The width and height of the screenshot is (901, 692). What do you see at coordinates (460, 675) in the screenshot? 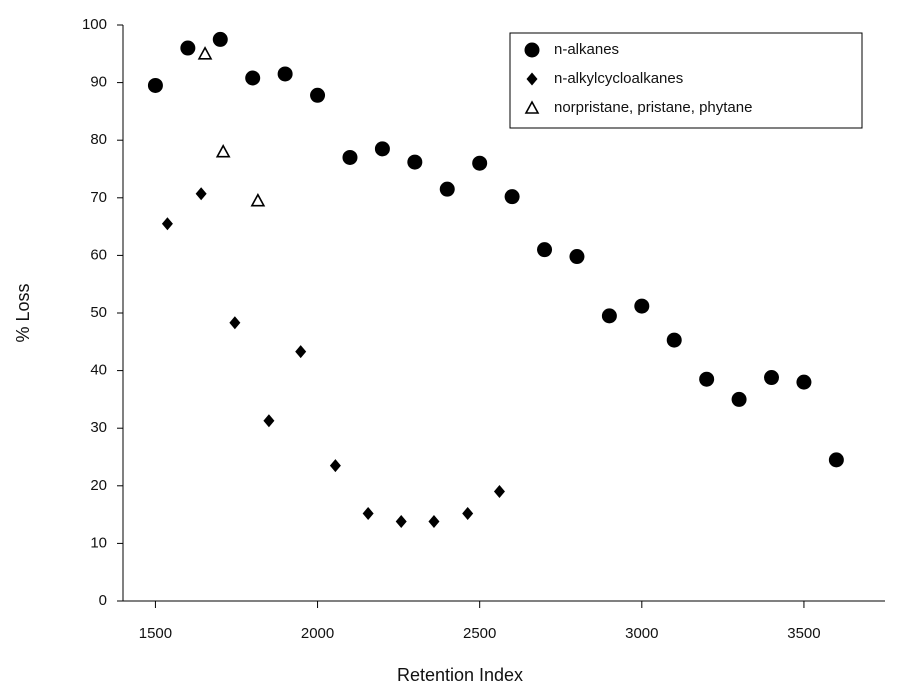
I see `x-axis-label: Retention Index` at bounding box center [460, 675].